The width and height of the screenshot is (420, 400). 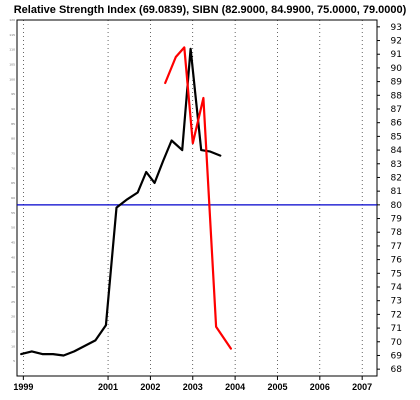 I want to click on right-tick-label-83: 83, so click(x=396, y=165).